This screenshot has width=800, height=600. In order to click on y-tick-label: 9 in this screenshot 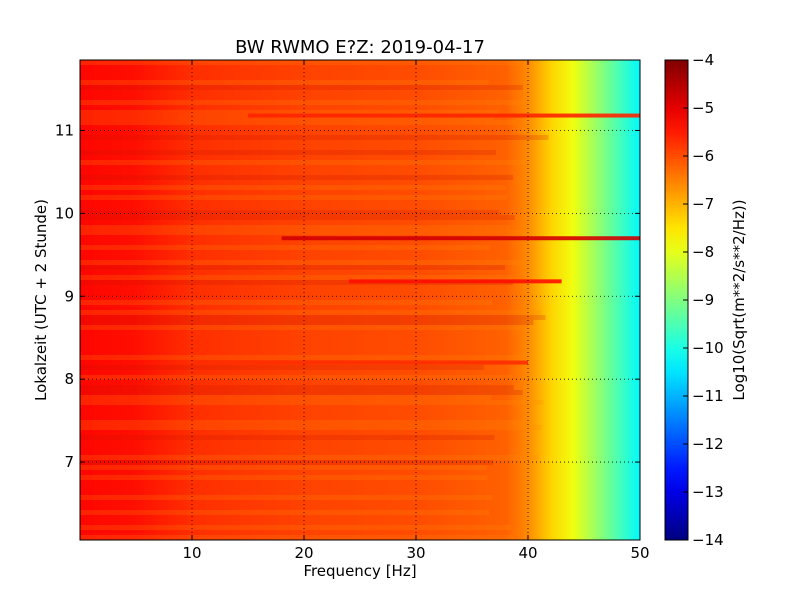, I will do `click(69, 296)`.